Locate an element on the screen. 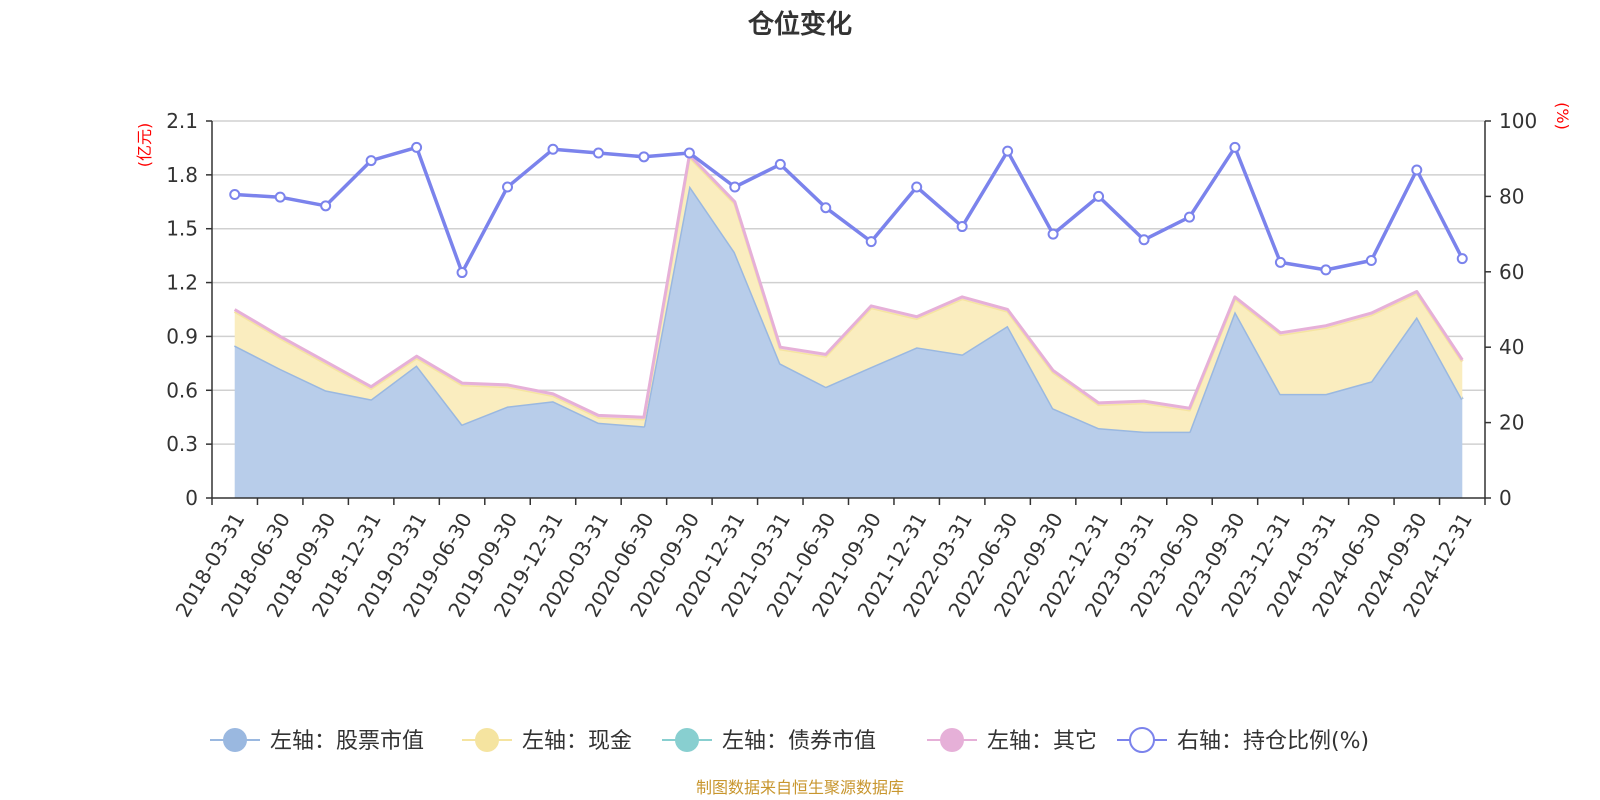 The width and height of the screenshot is (1600, 800). legend-label: 右轴：持仓比例(%) is located at coordinates (1273, 741).